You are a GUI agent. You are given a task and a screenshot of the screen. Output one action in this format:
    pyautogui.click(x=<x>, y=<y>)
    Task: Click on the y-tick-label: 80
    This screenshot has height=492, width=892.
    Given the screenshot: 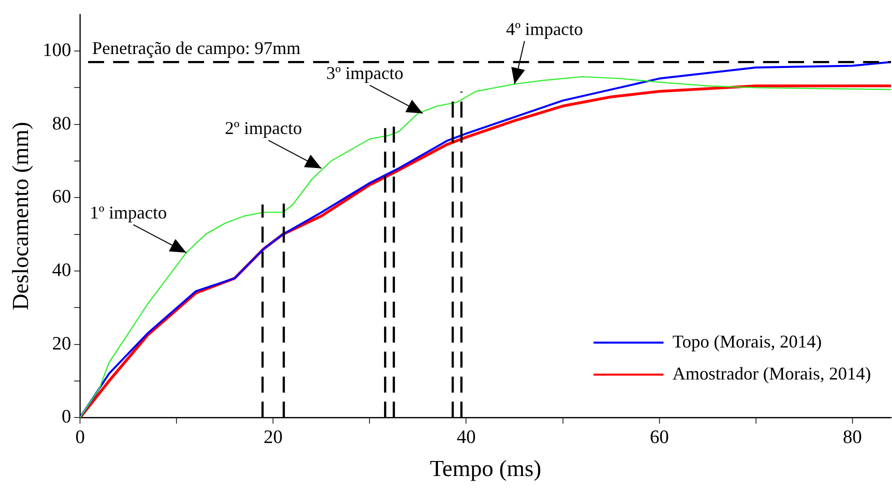 What is the action you would take?
    pyautogui.click(x=62, y=123)
    